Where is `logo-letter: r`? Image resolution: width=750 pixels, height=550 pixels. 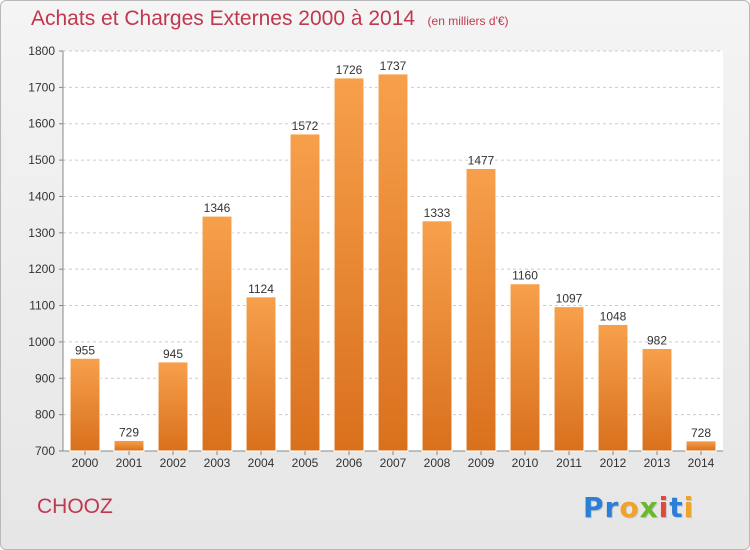 logo-letter: r is located at coordinates (612, 507).